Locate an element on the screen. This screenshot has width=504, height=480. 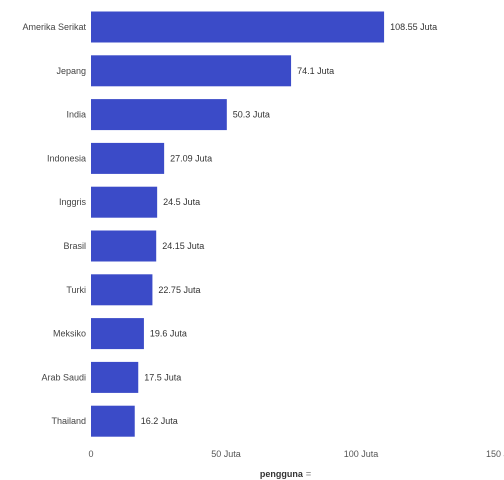
bar-thailand is located at coordinates (113, 421).